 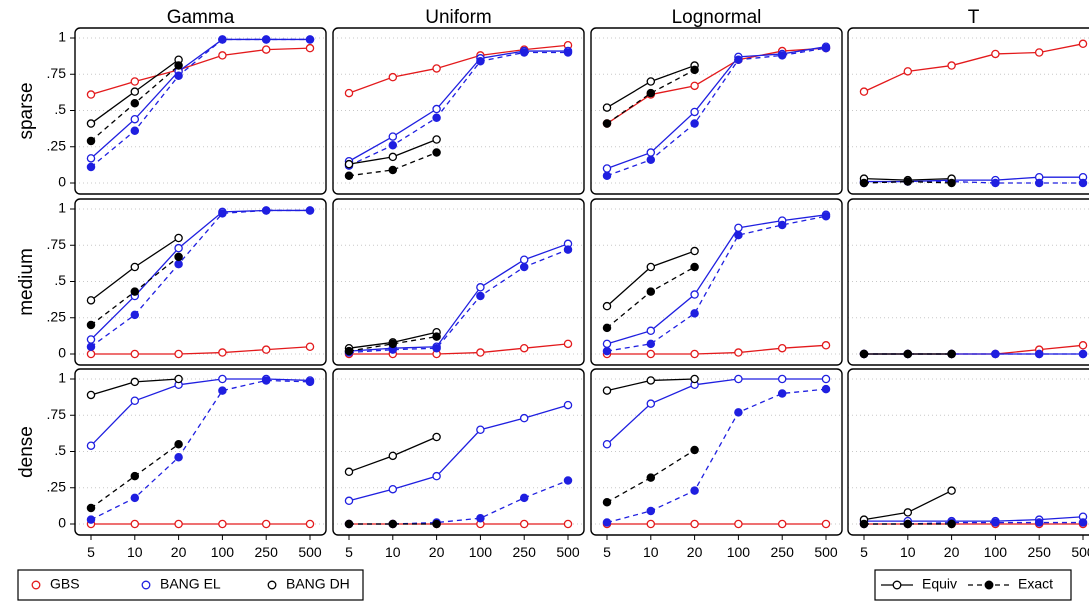 What do you see at coordinates (65, 584) in the screenshot?
I see `legend-label-gbs: GBS` at bounding box center [65, 584].